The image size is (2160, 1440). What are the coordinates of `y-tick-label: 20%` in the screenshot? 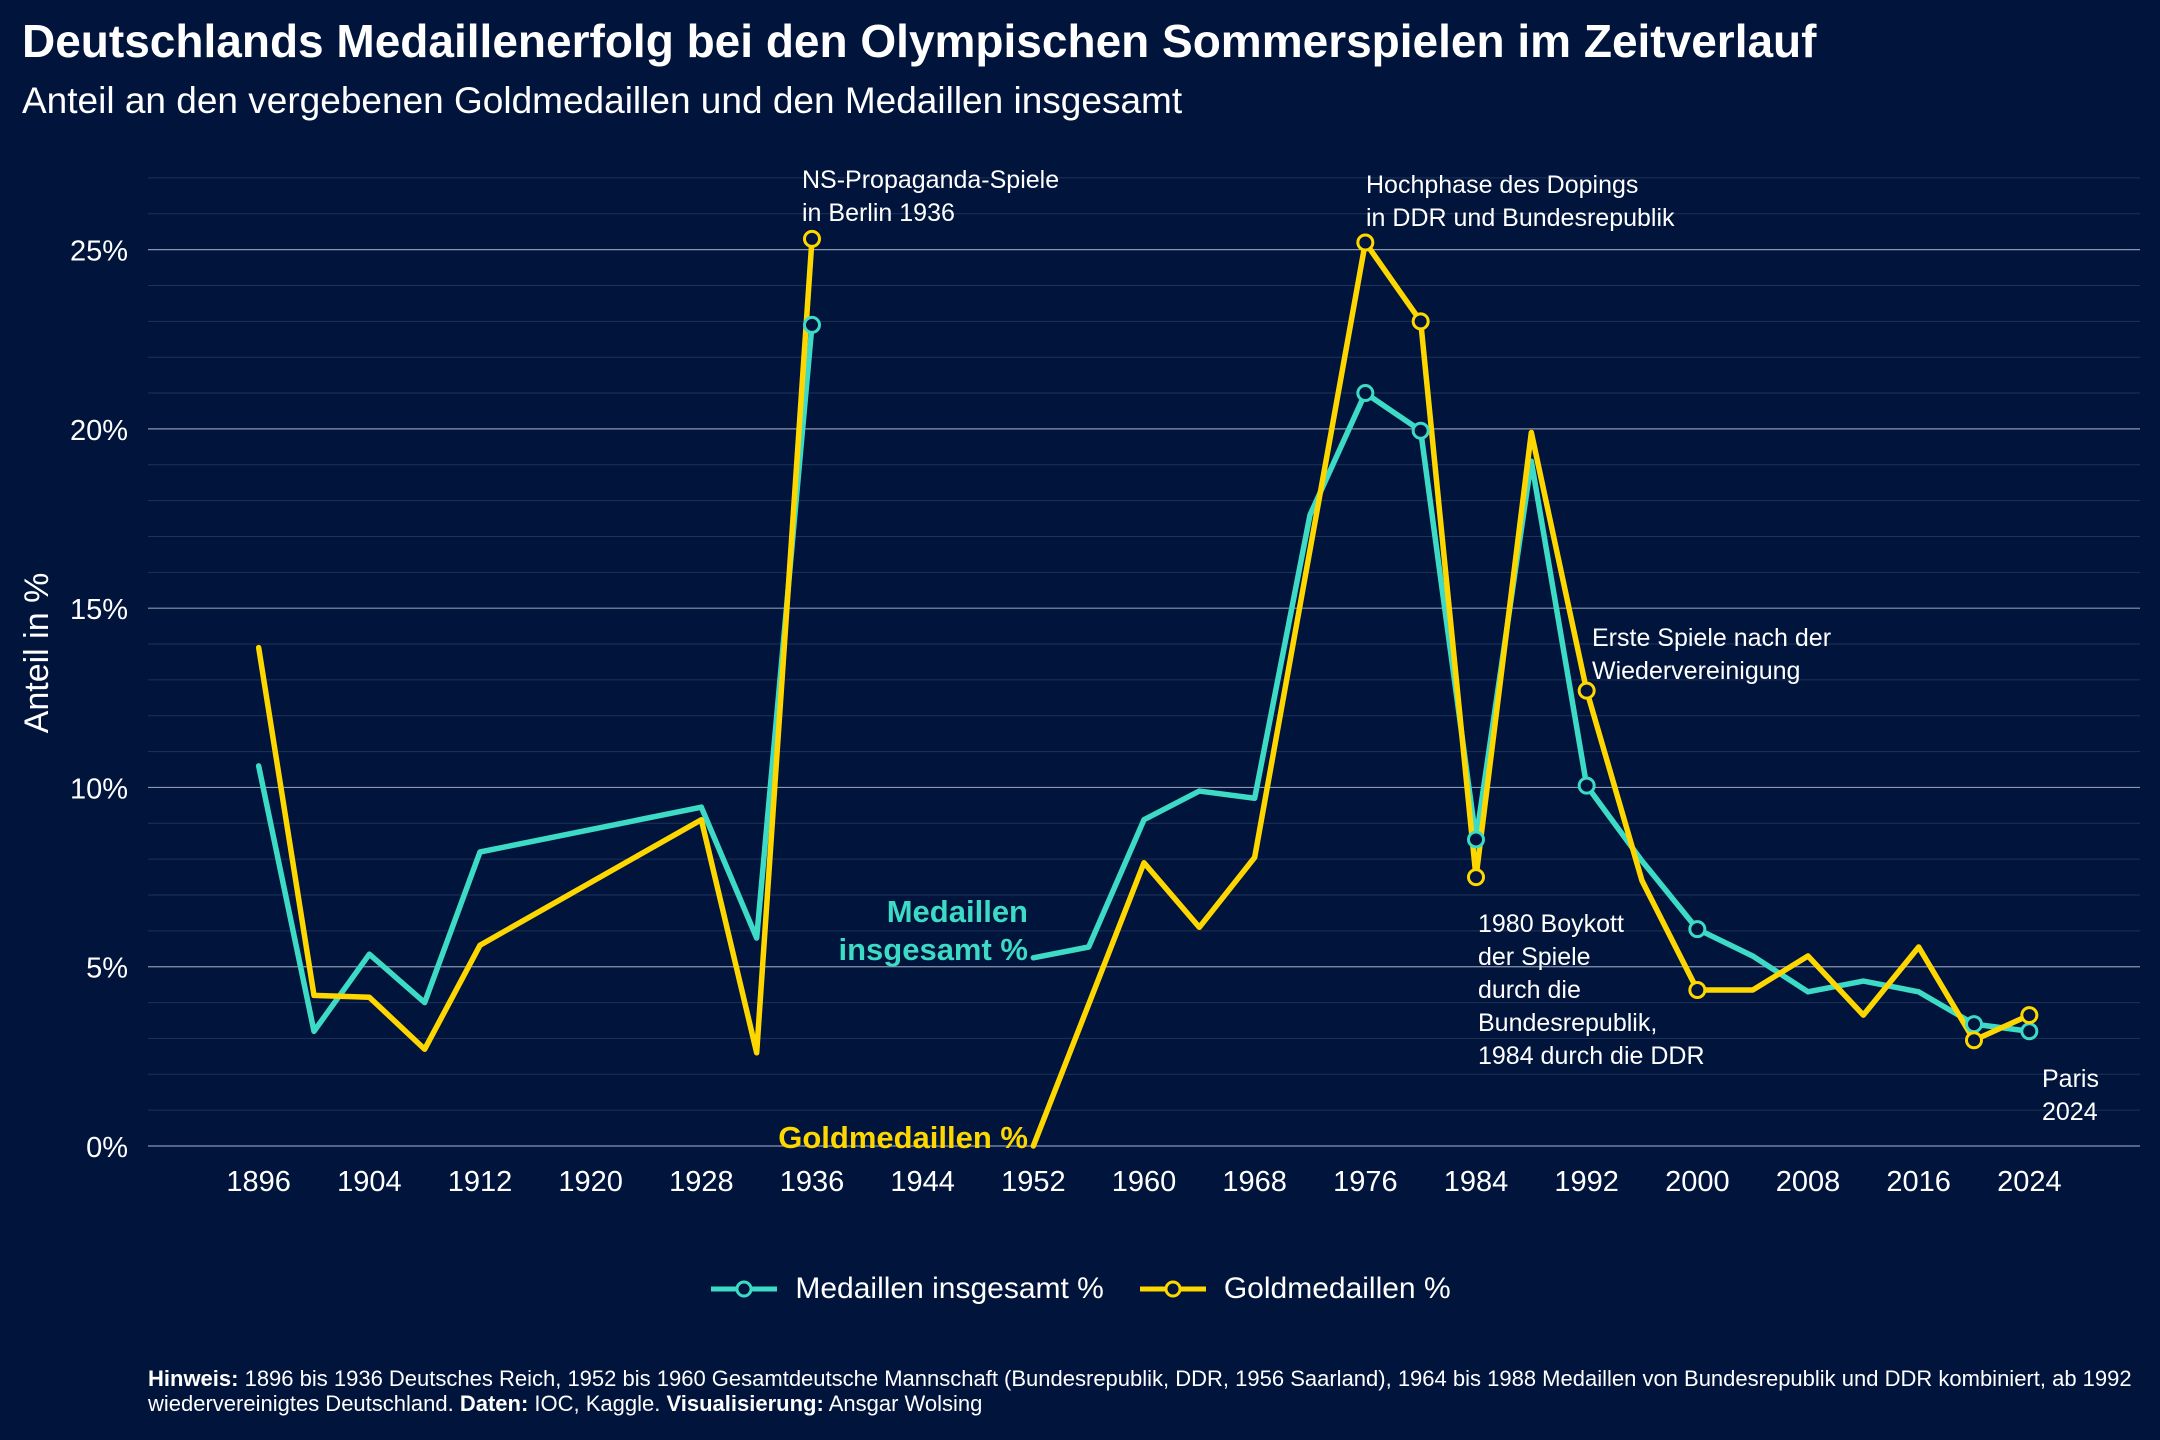 It's located at (99, 431).